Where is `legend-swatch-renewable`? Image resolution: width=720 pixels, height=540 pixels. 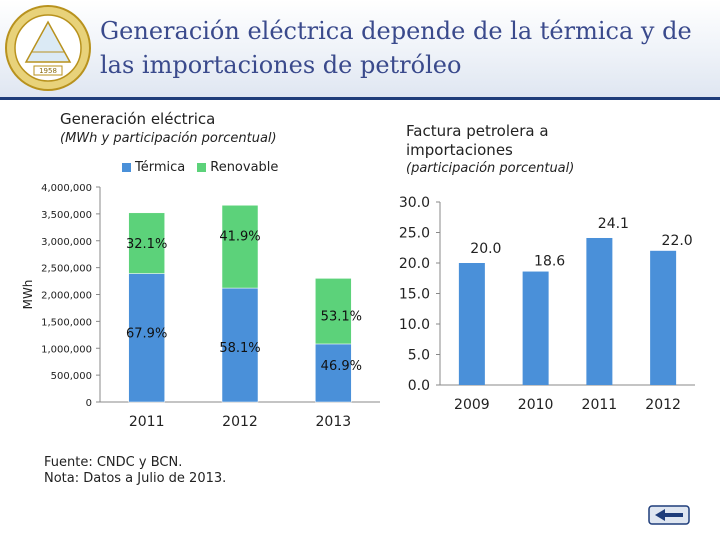
legend-swatch-renewable is located at coordinates (202, 167).